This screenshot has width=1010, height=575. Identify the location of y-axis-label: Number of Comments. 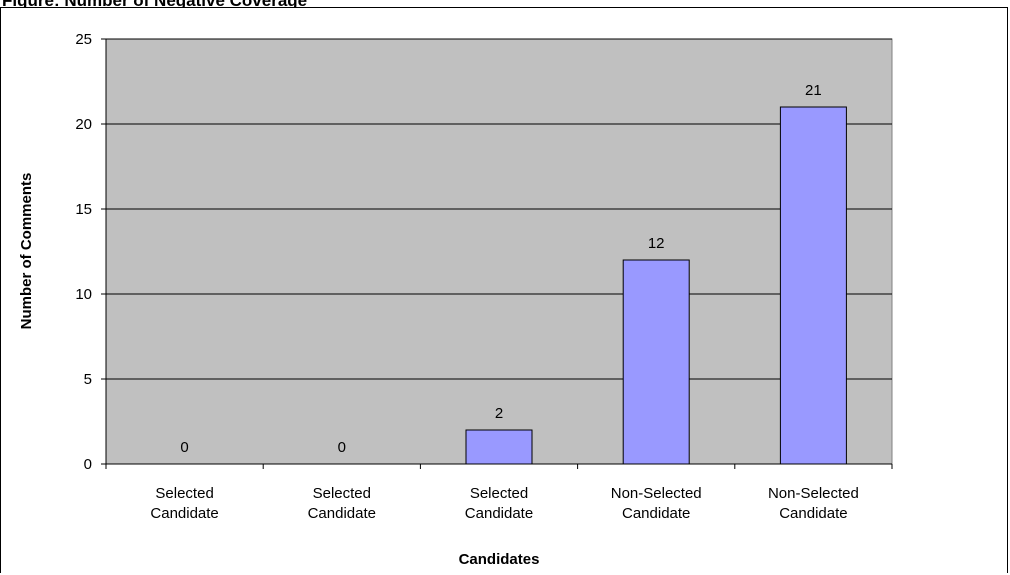
(26, 251).